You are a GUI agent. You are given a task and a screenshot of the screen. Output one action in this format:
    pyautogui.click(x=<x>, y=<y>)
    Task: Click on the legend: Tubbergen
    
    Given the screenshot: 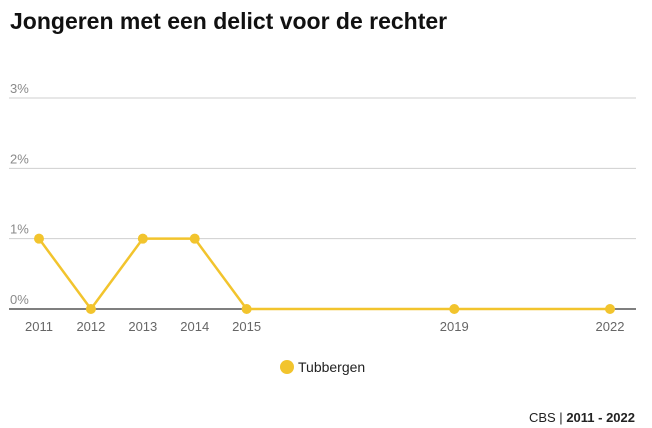 What is the action you would take?
    pyautogui.click(x=322, y=367)
    